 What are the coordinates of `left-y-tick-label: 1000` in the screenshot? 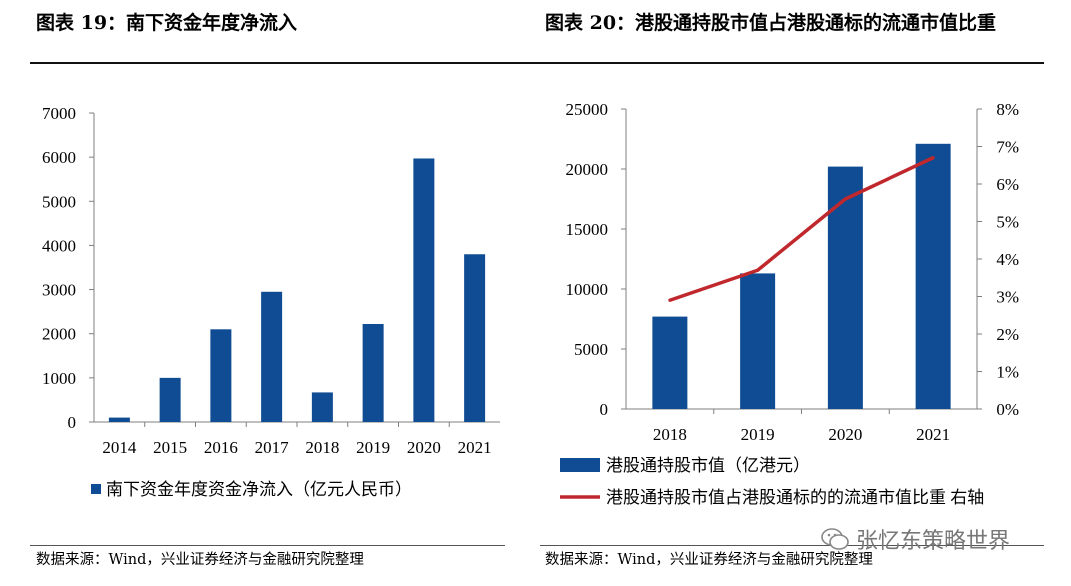 It's located at (59, 378).